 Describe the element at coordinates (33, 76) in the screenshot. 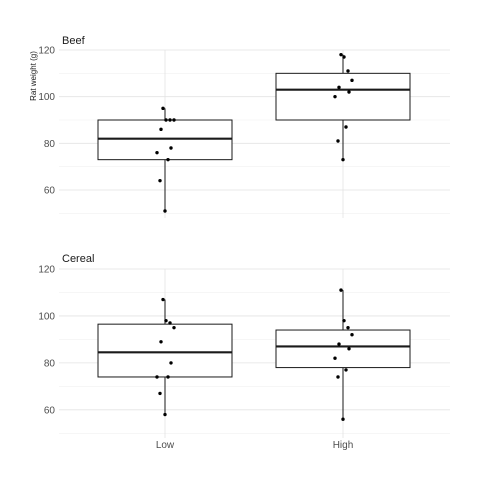

I see `y-axis-title: Rat weight (g)` at that location.